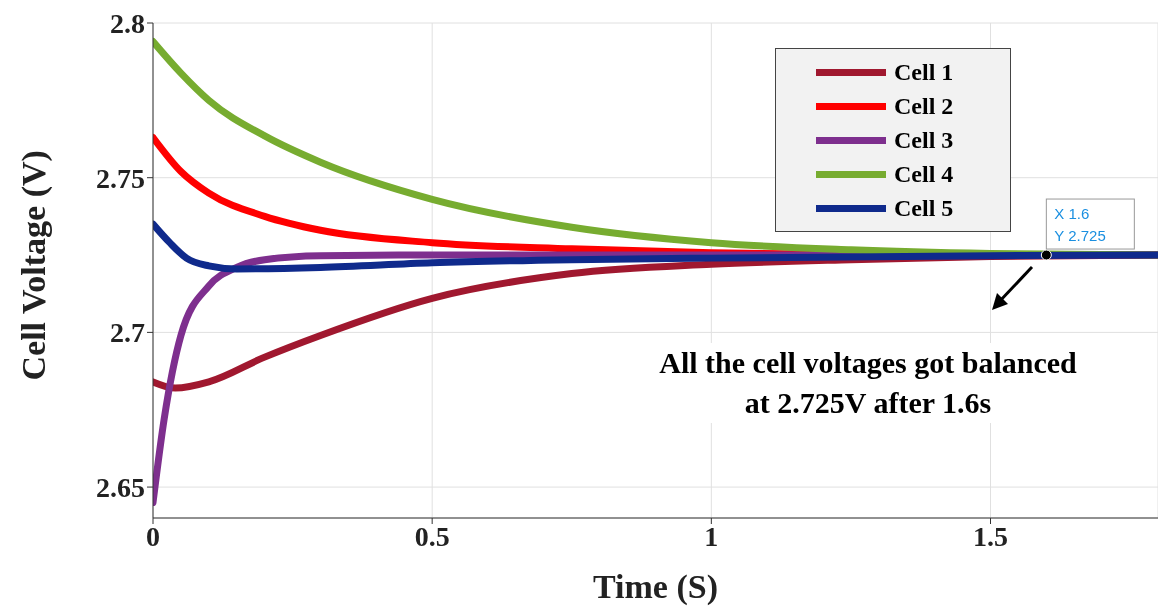 The width and height of the screenshot is (1158, 610). I want to click on legend-label: Cell 4, so click(924, 174).